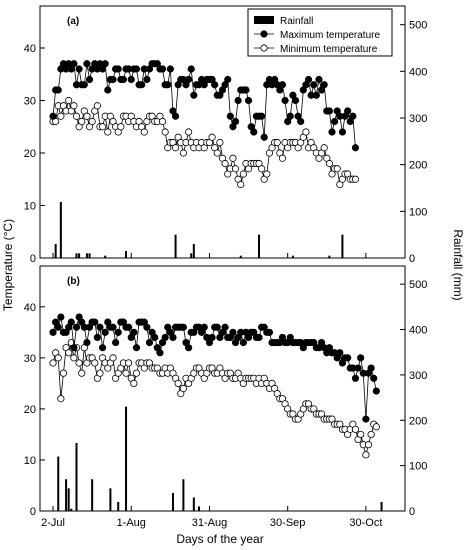  Describe the element at coordinates (329, 49) in the screenshot. I see `legend-label: Minimum temperature` at that location.